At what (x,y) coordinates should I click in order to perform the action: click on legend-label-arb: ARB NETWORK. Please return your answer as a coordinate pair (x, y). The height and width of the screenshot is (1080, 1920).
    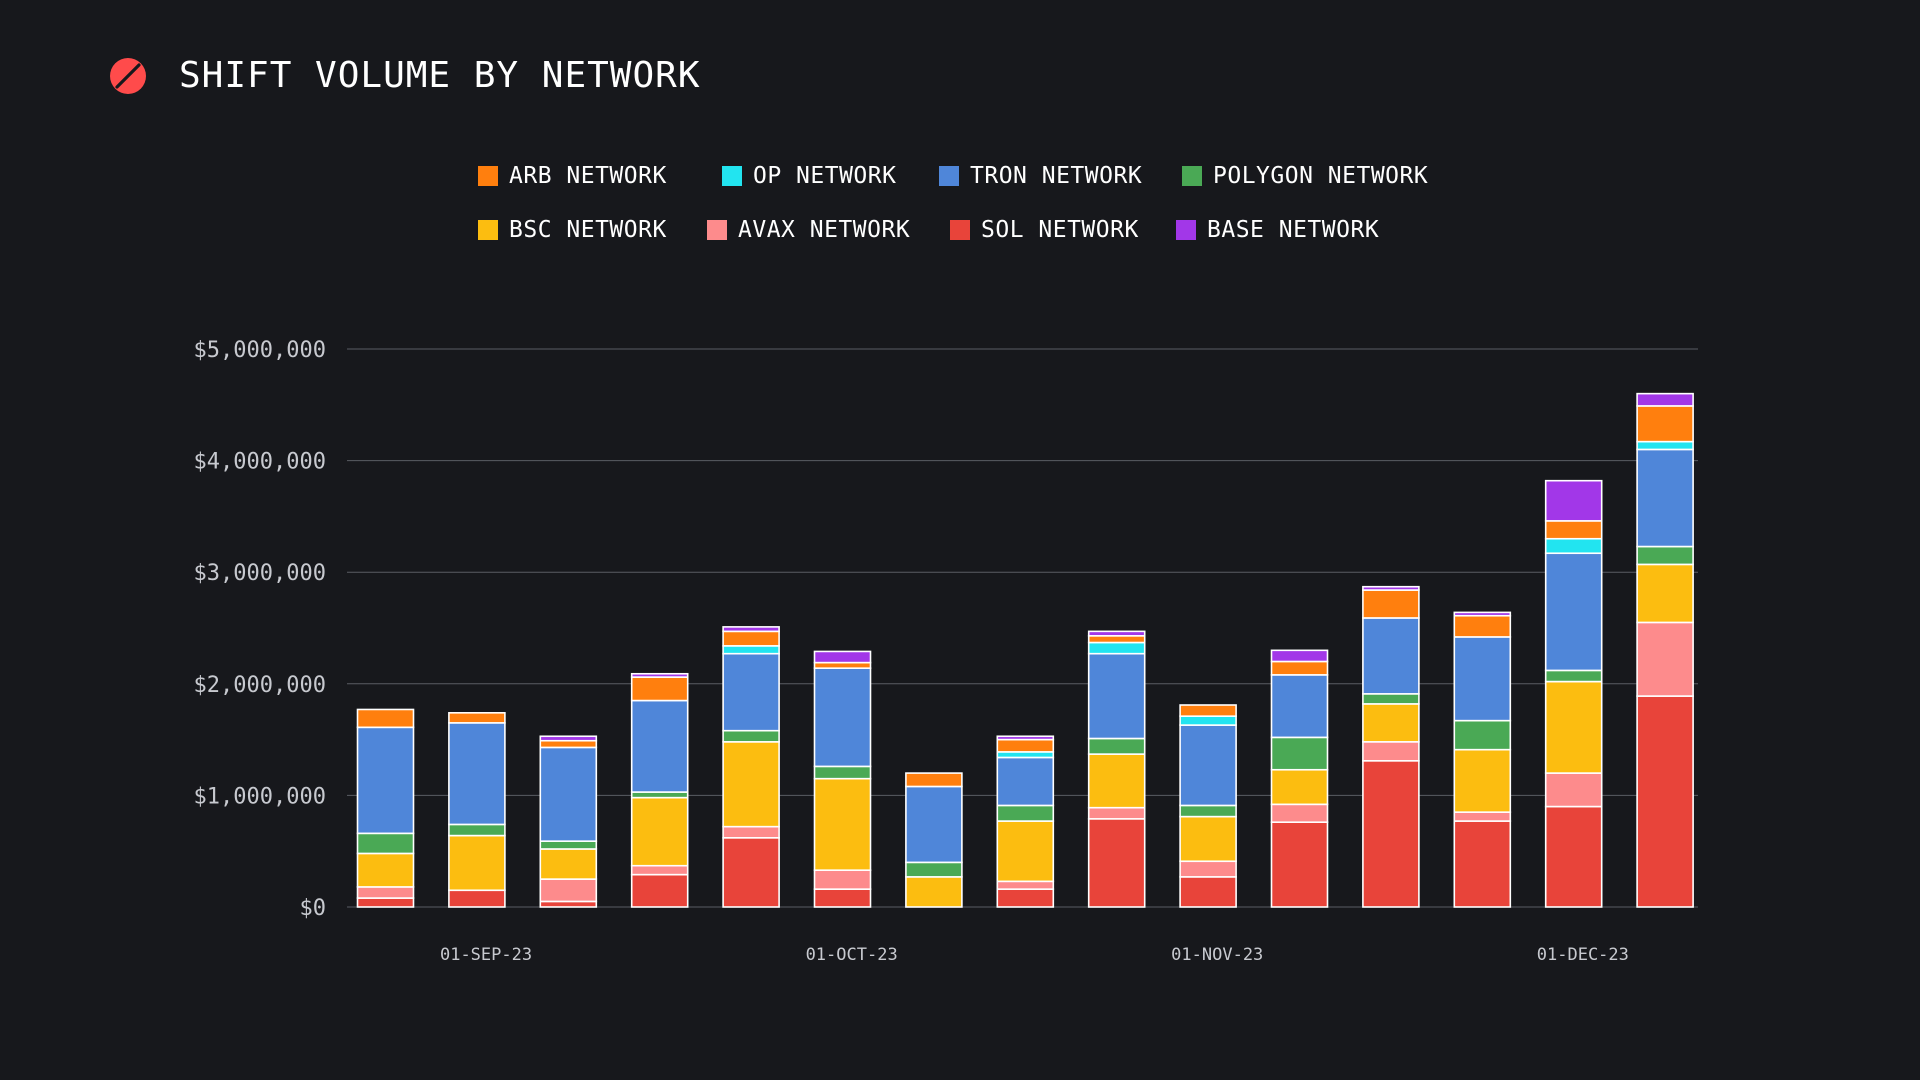
    Looking at the image, I should click on (588, 176).